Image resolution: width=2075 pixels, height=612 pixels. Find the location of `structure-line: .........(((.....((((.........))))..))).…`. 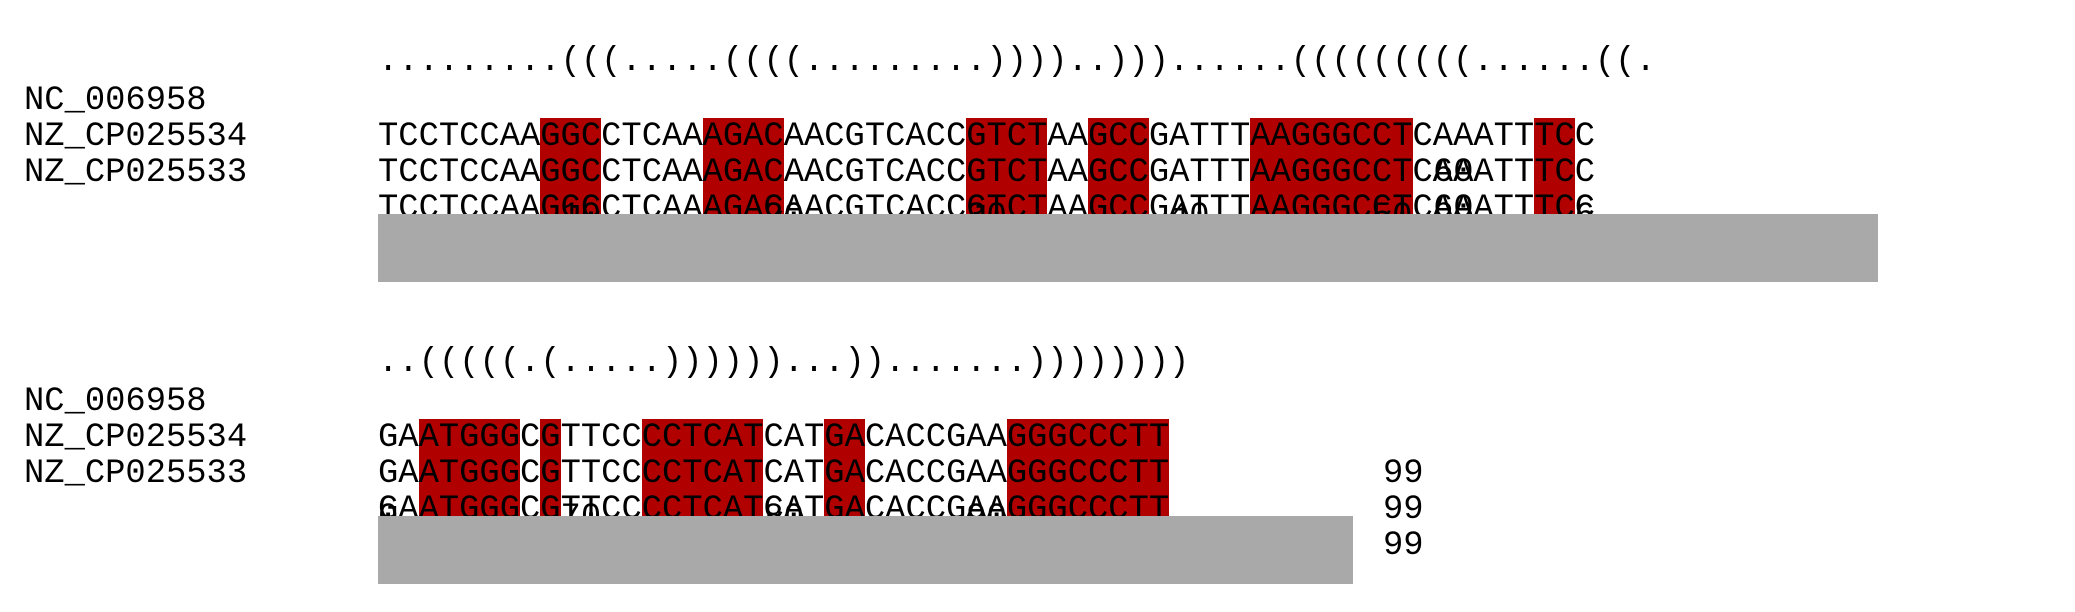

structure-line: .........(((.....((((.........))))..))).… is located at coordinates (1017, 62).